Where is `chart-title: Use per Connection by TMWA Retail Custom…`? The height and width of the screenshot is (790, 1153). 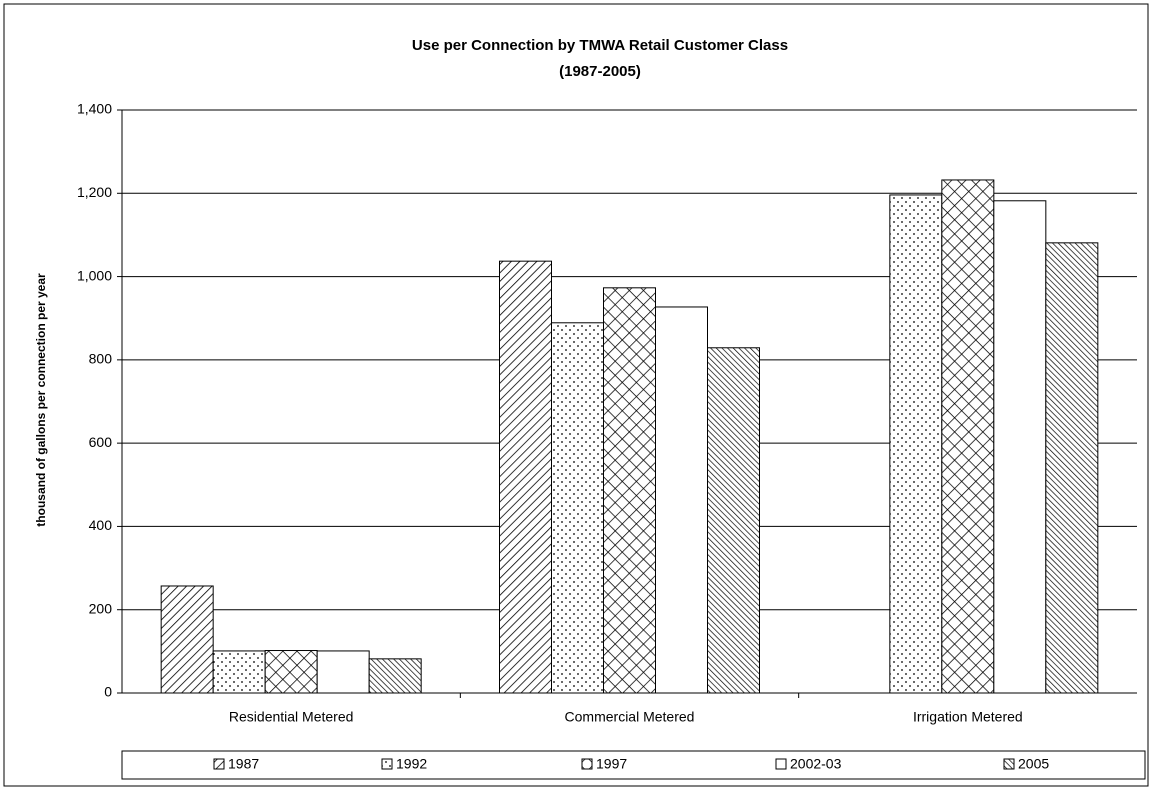 chart-title: Use per Connection by TMWA Retail Custom… is located at coordinates (600, 45).